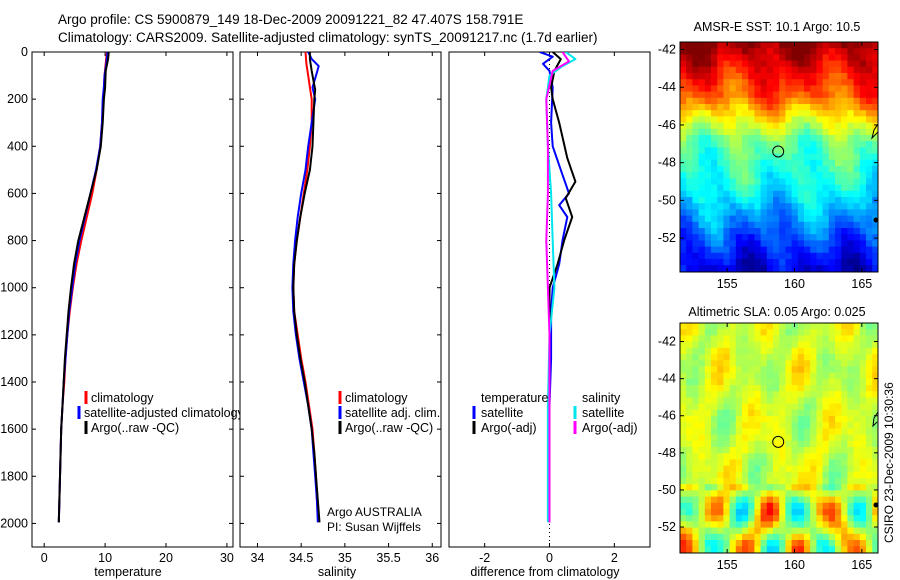 This screenshot has height=580, width=900. I want to click on x-tick-label: 0, so click(44, 558).